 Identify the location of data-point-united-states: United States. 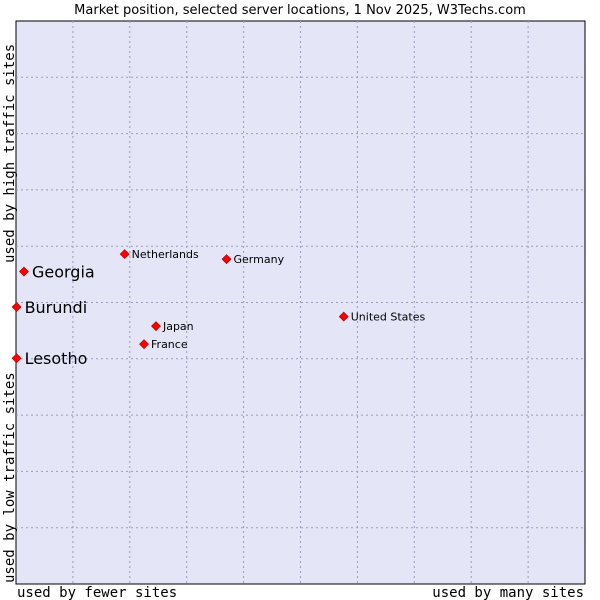
(382, 317).